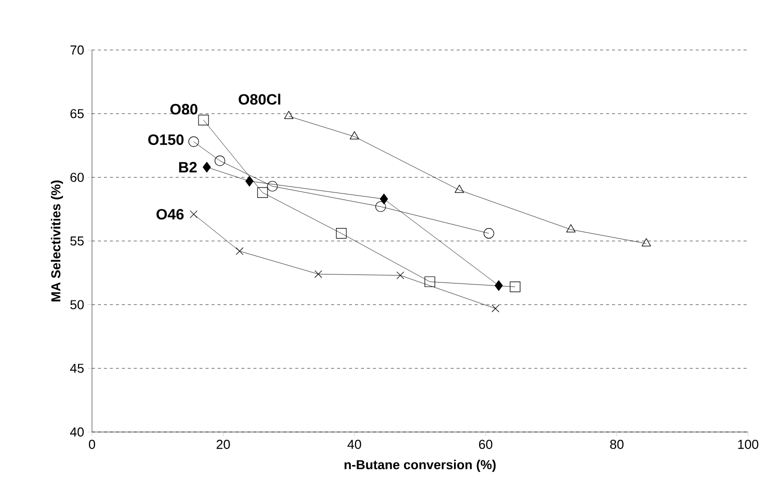 Image resolution: width=774 pixels, height=485 pixels. I want to click on x-tick-label: 80, so click(617, 444).